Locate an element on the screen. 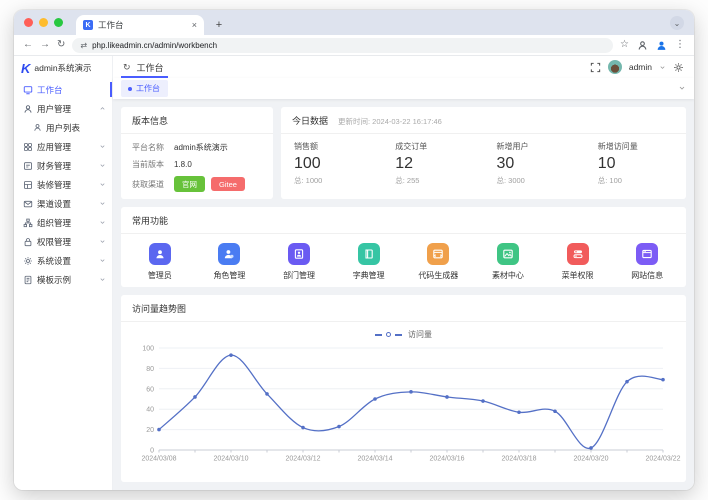  zoom-window-button is located at coordinates (58, 22).